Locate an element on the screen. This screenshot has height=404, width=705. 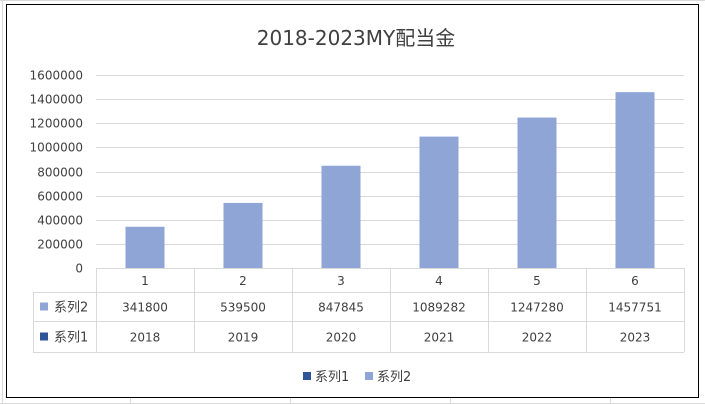
y-tick-label: 1000000 is located at coordinates (56, 148).